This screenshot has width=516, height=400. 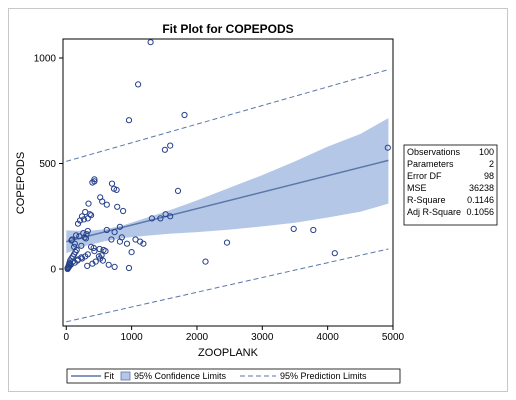 I want to click on x-tick-label: 1000, so click(x=131, y=337).